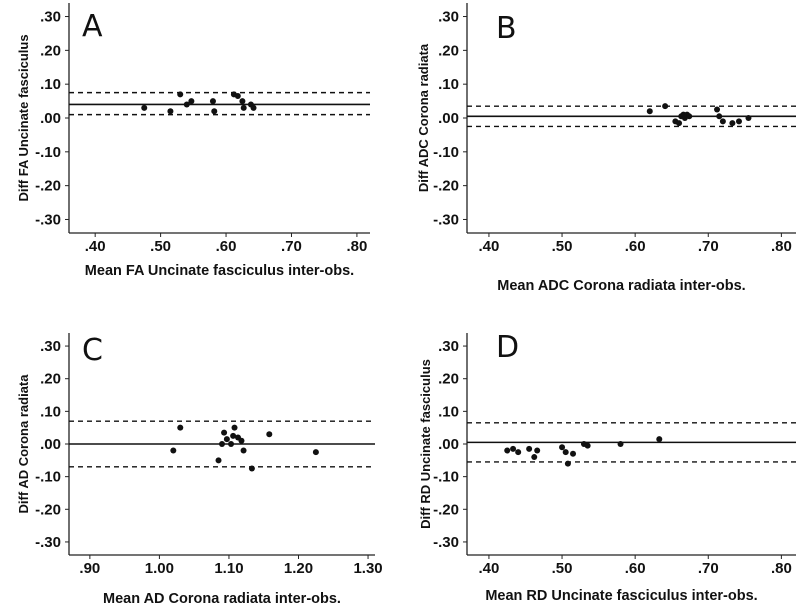  I want to click on x-axis-label: Mean AD Corona radiata inter-obs., so click(222, 599).